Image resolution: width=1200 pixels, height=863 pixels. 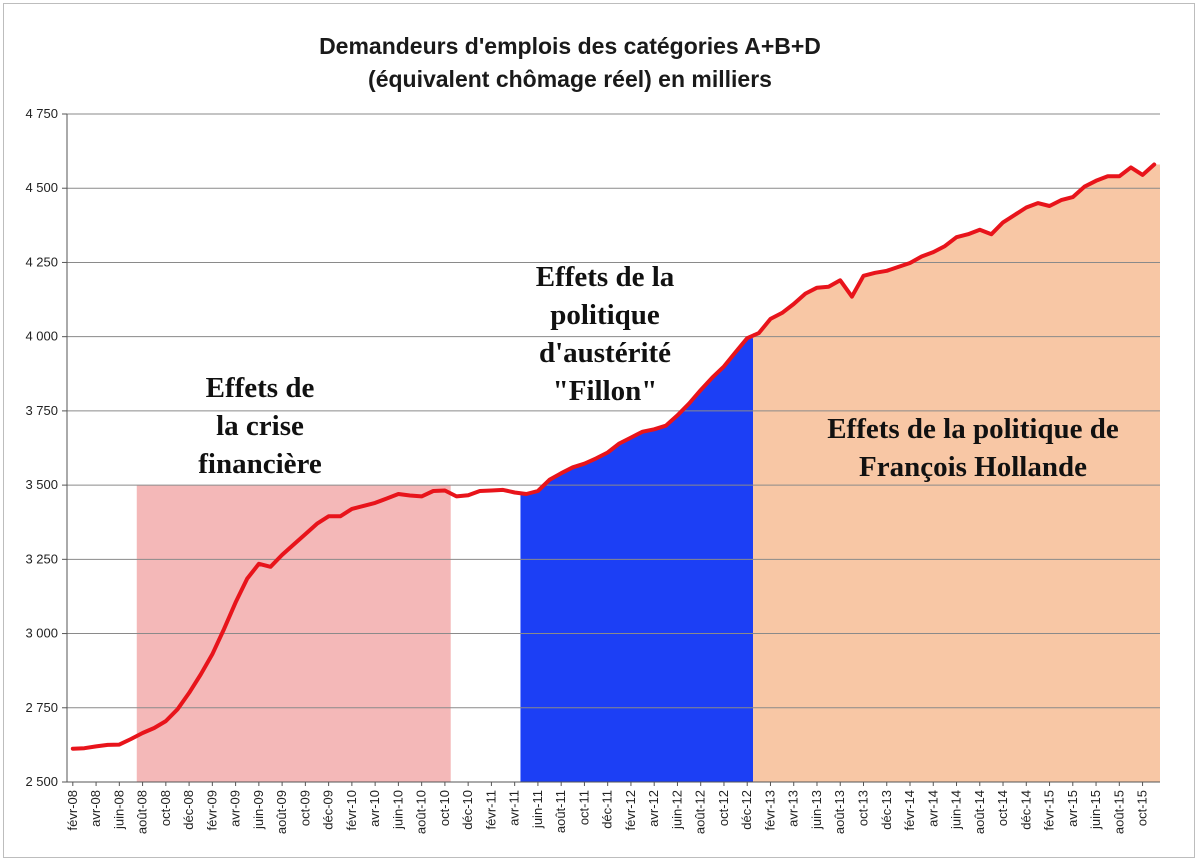 What do you see at coordinates (653, 808) in the screenshot?
I see `x-tick-label: avr-12` at bounding box center [653, 808].